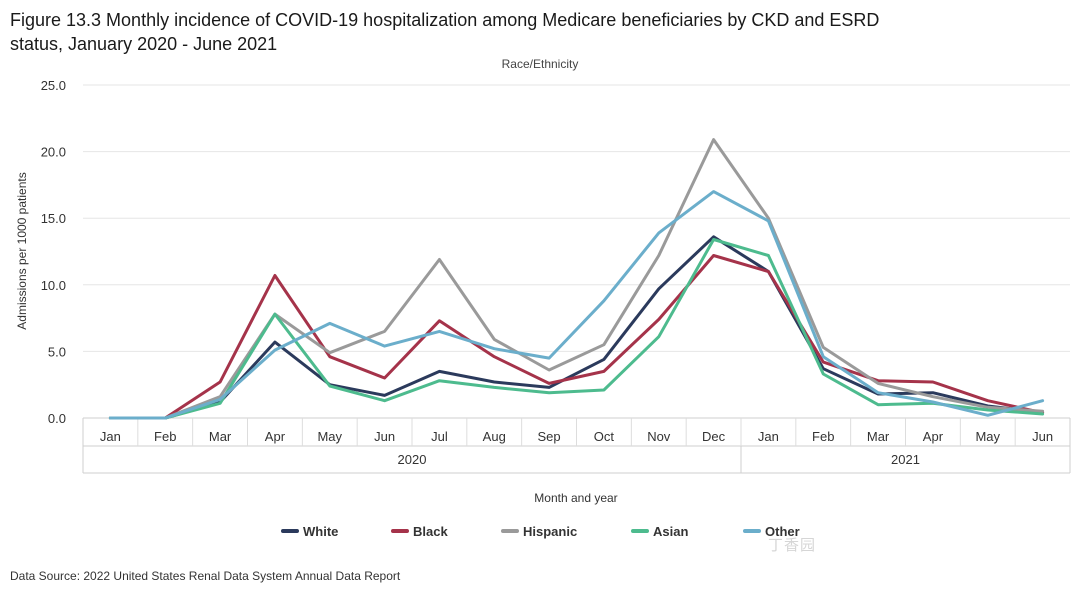  I want to click on legend-item-hispanic: Hispanic, so click(539, 531).